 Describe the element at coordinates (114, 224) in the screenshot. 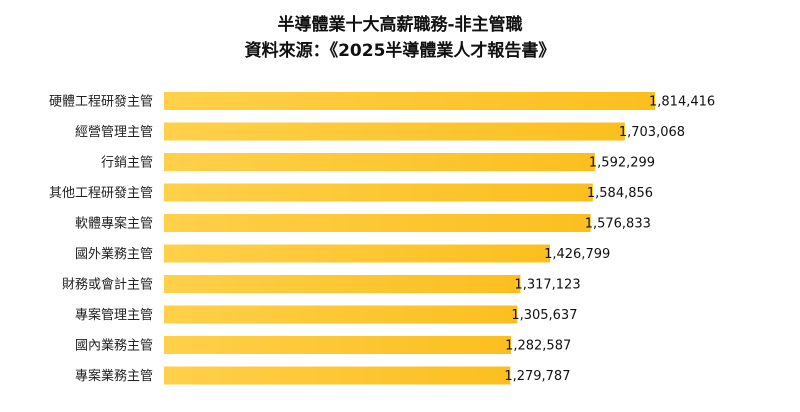

I see `category-label: 軟體專案主管` at that location.